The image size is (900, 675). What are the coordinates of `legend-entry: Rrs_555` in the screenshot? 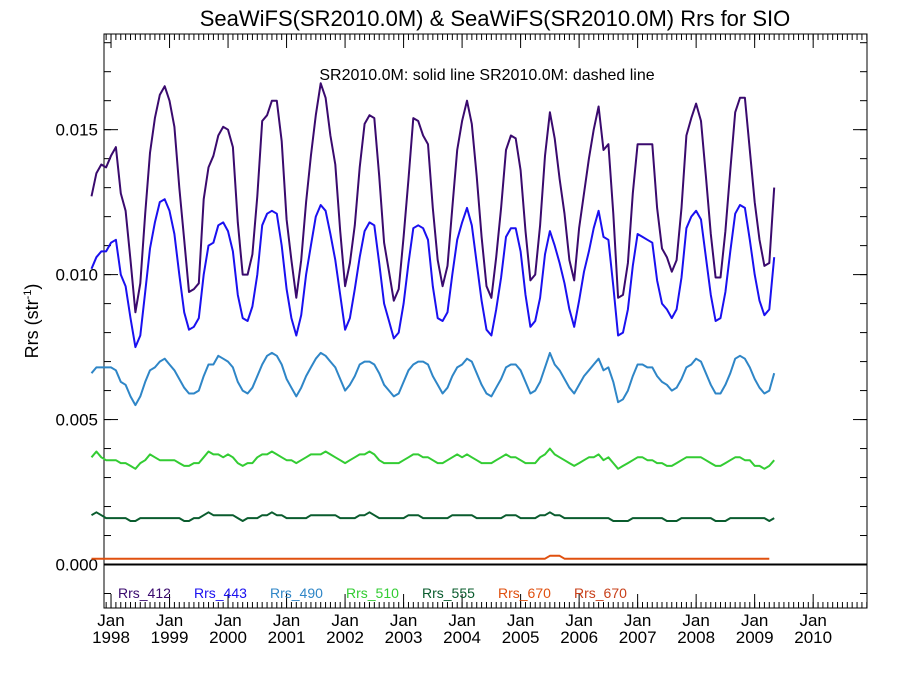 It's located at (448, 593).